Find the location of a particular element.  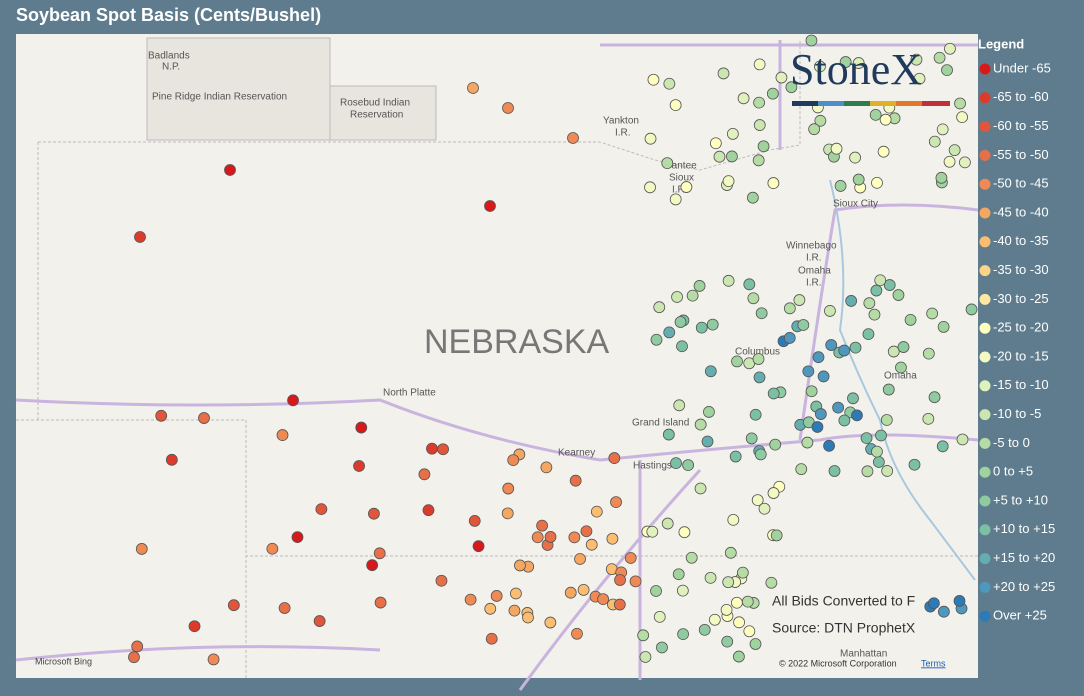

legend-label: +10 to +15 is located at coordinates (1024, 528).